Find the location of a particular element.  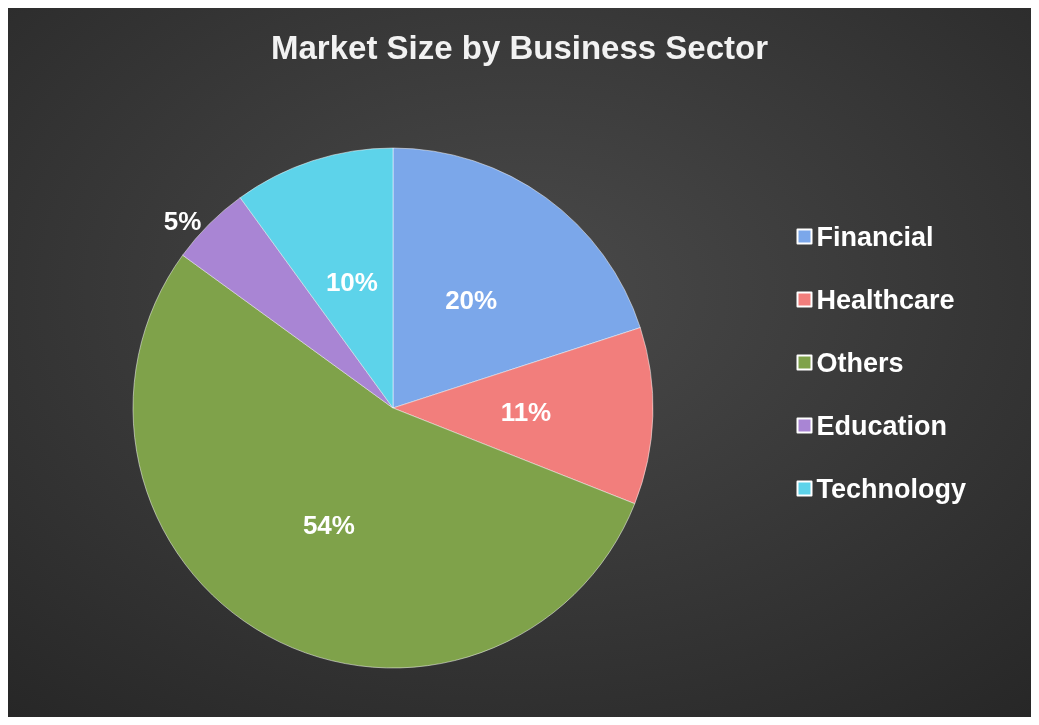

legend-label: Healthcare is located at coordinates (885, 299).